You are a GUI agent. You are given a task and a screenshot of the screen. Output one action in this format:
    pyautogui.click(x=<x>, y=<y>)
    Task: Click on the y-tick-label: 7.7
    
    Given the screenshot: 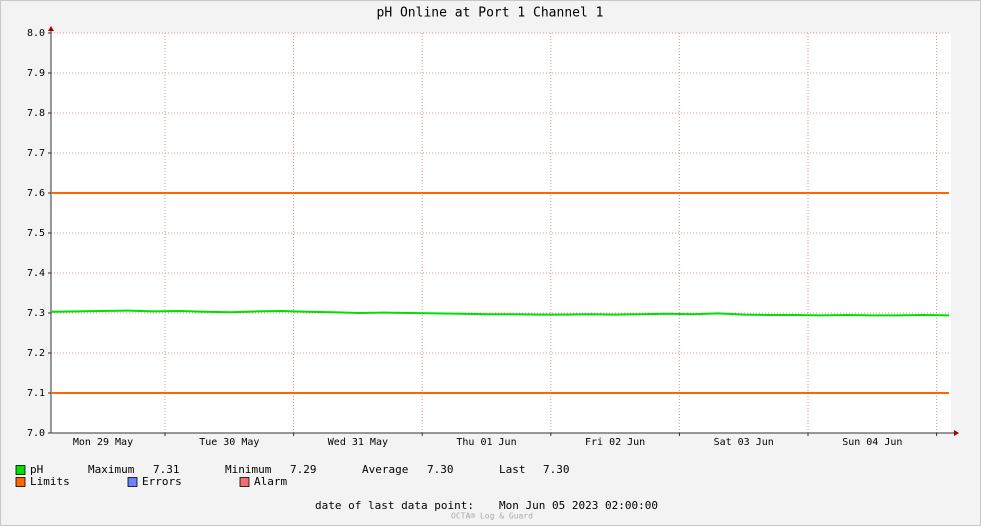 What is the action you would take?
    pyautogui.click(x=36, y=153)
    